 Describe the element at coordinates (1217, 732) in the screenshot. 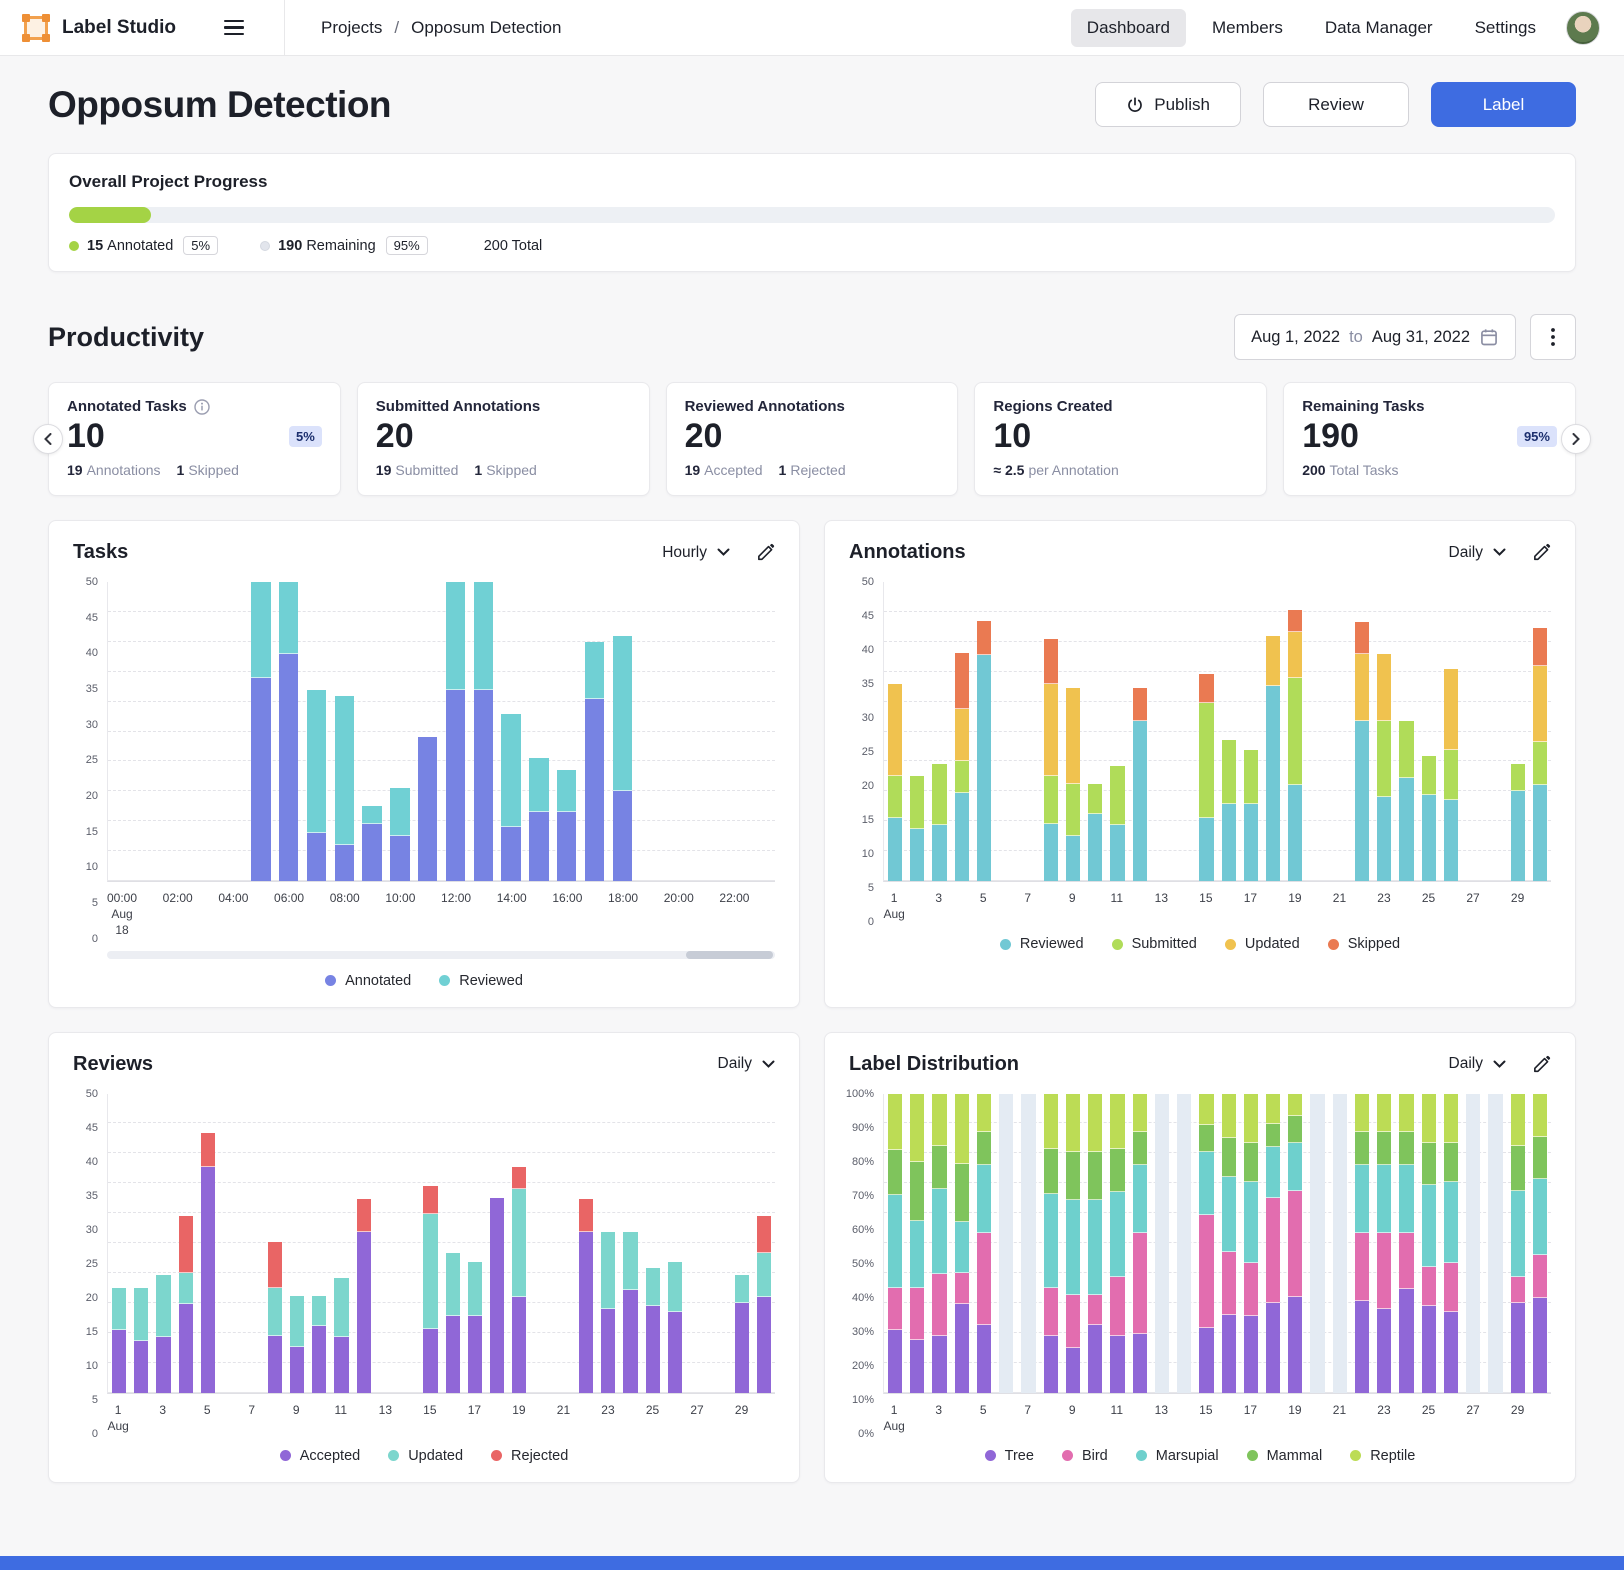

I see `annotations-plot` at that location.